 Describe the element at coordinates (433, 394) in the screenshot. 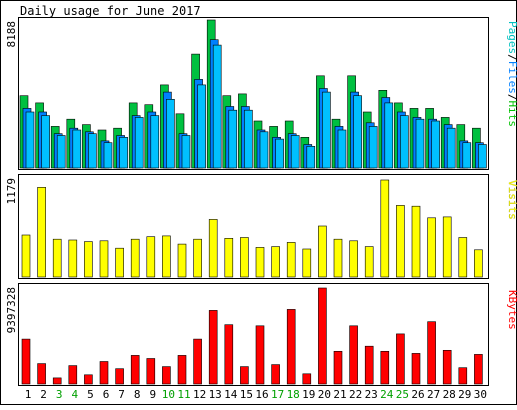

I see `x-label-day-27: 27` at that location.